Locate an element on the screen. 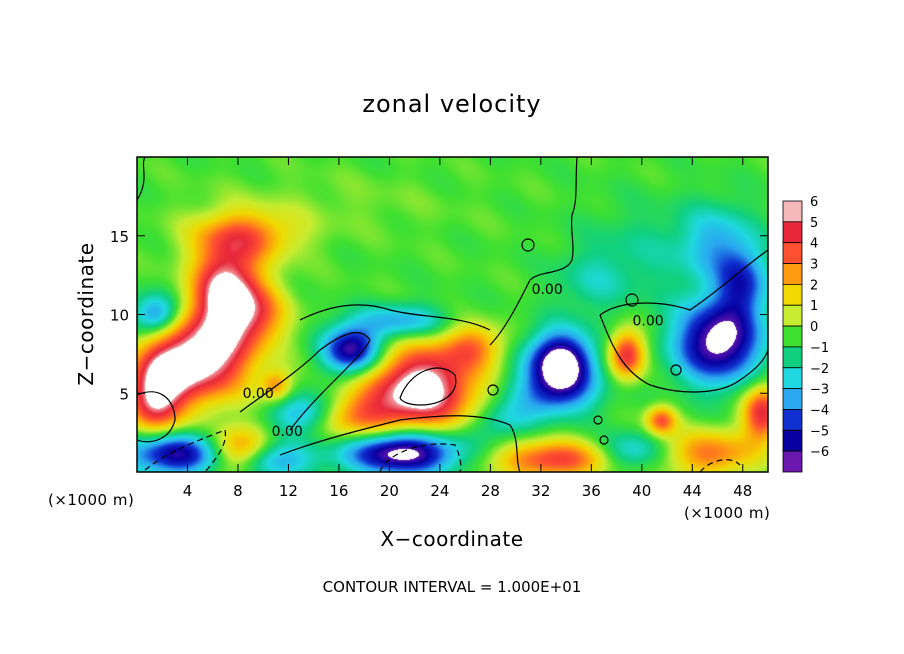 This screenshot has height=654, width=904. colorbar-tick-label: 1 is located at coordinates (814, 306).